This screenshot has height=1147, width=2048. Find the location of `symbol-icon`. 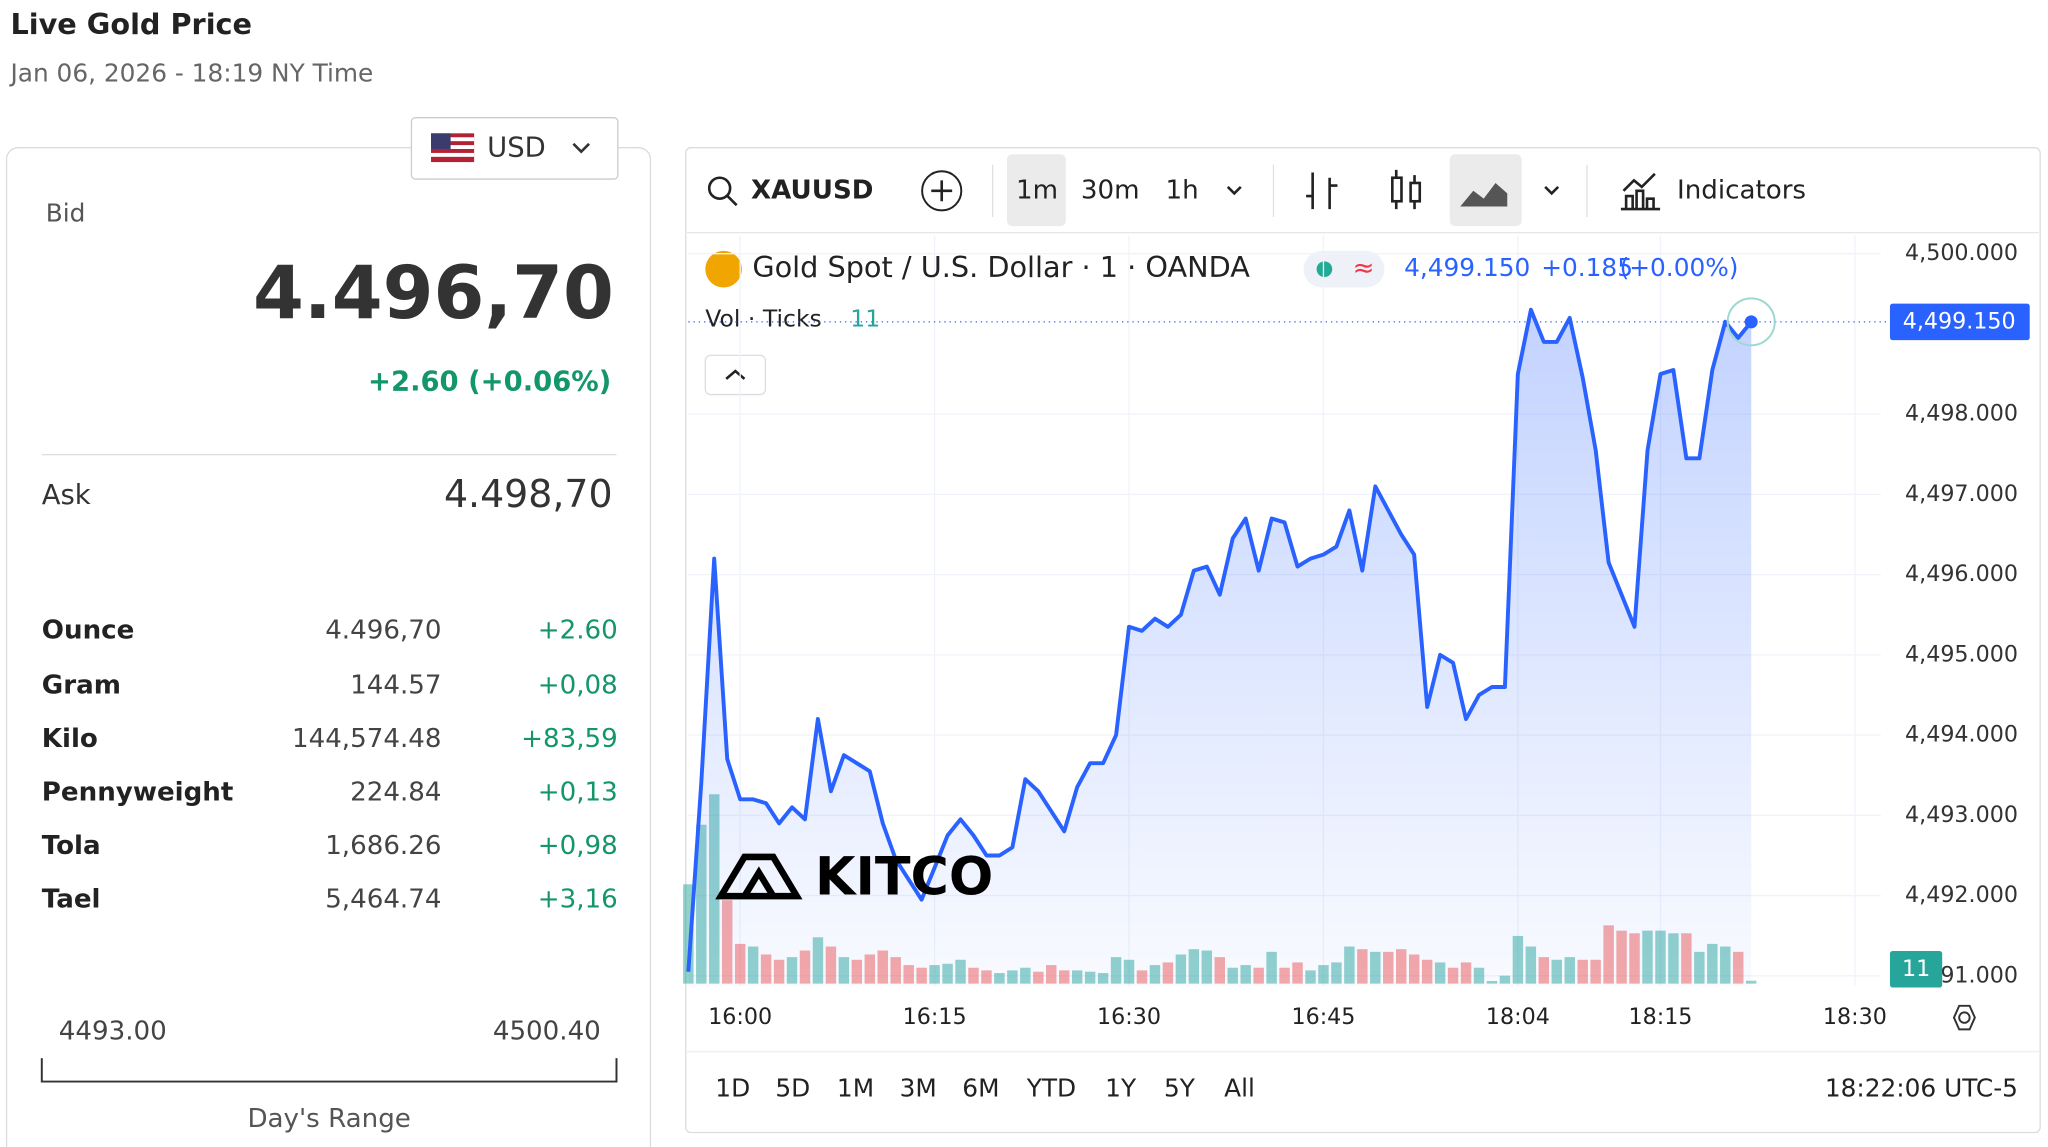

symbol-icon is located at coordinates (723, 269).